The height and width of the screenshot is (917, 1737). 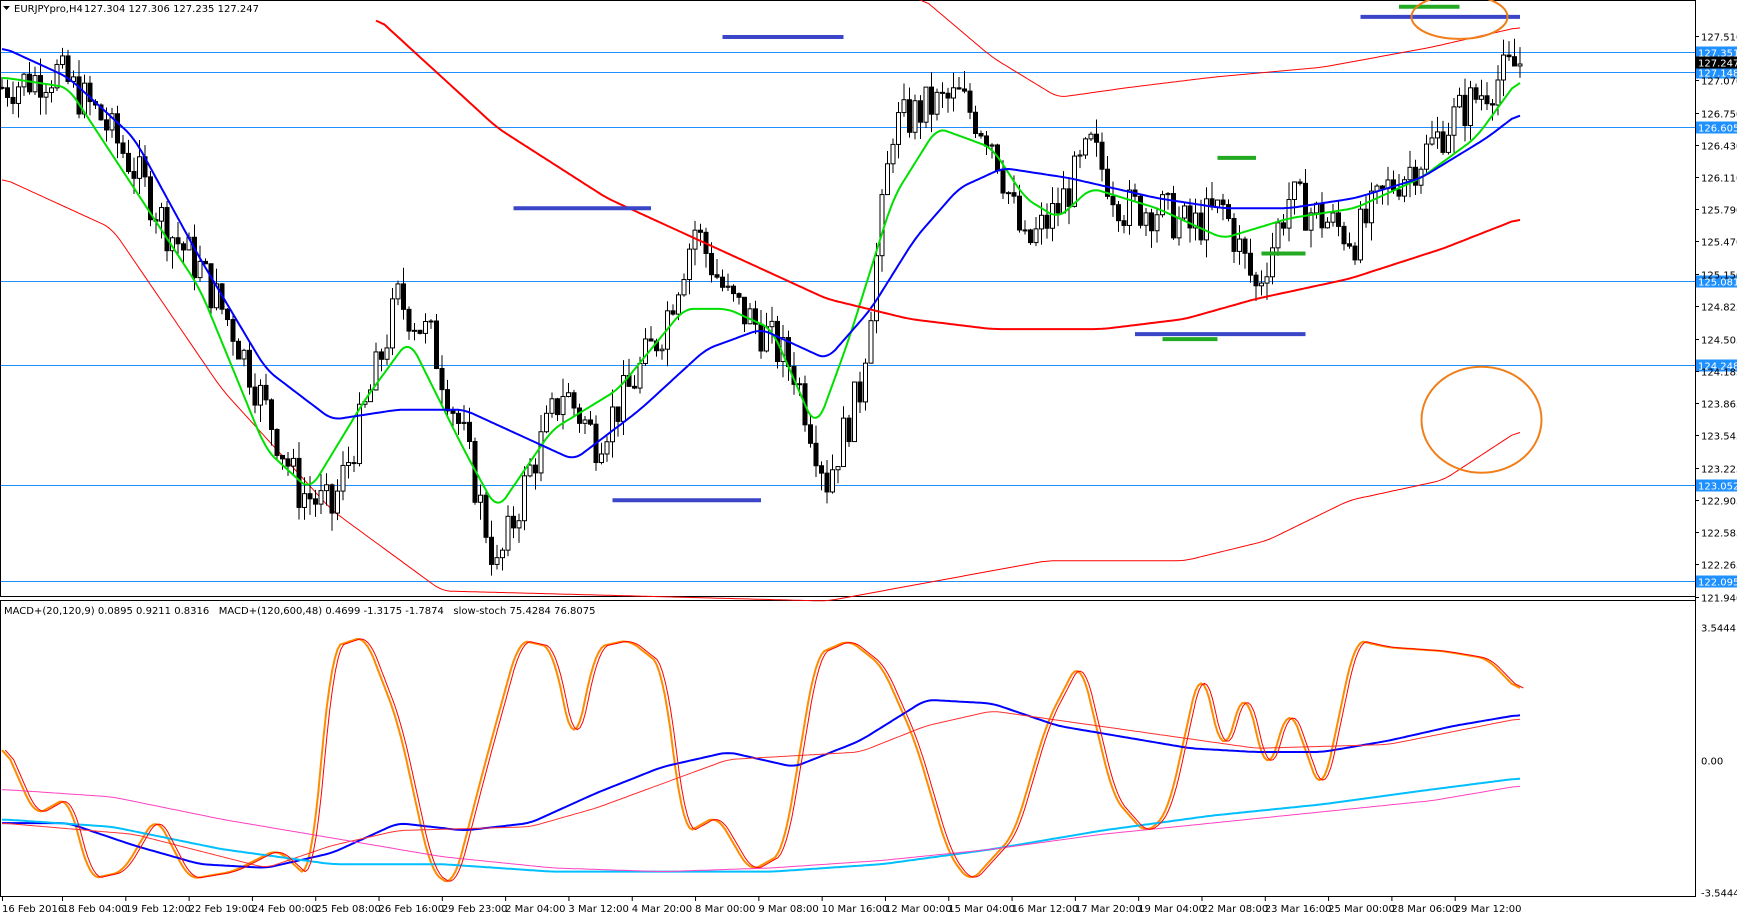 What do you see at coordinates (1719, 38) in the screenshot?
I see `price-tick-label: 127.510` at bounding box center [1719, 38].